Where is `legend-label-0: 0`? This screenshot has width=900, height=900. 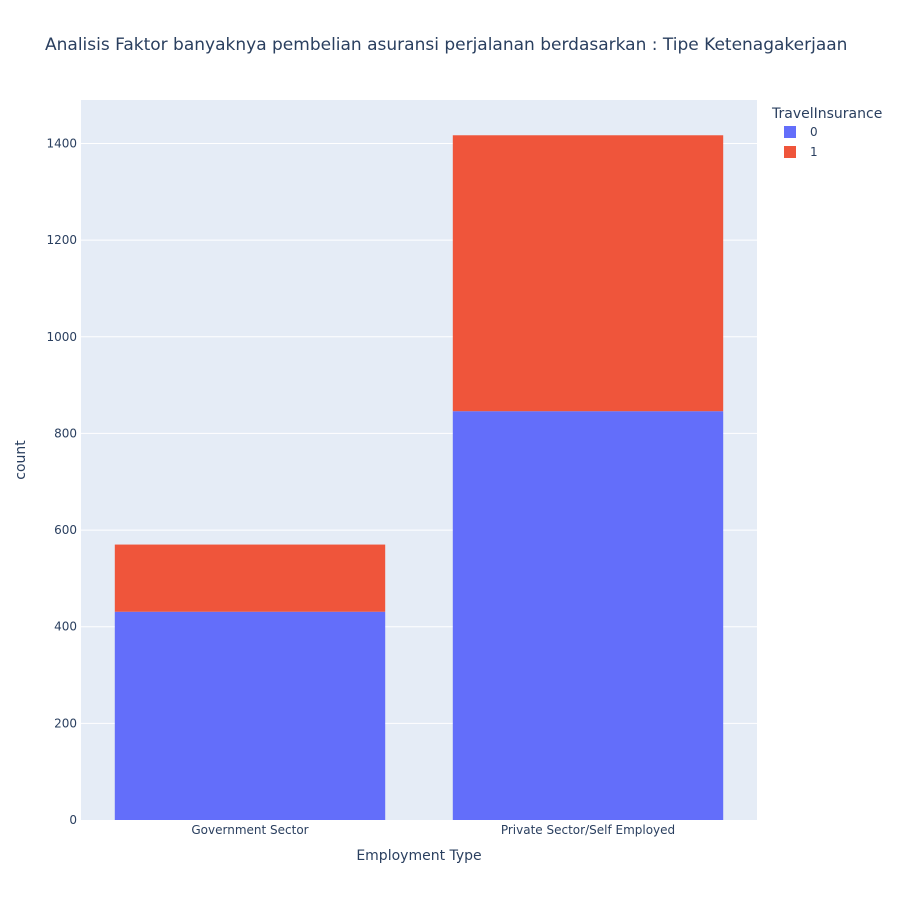
legend-label-0: 0 is located at coordinates (814, 132).